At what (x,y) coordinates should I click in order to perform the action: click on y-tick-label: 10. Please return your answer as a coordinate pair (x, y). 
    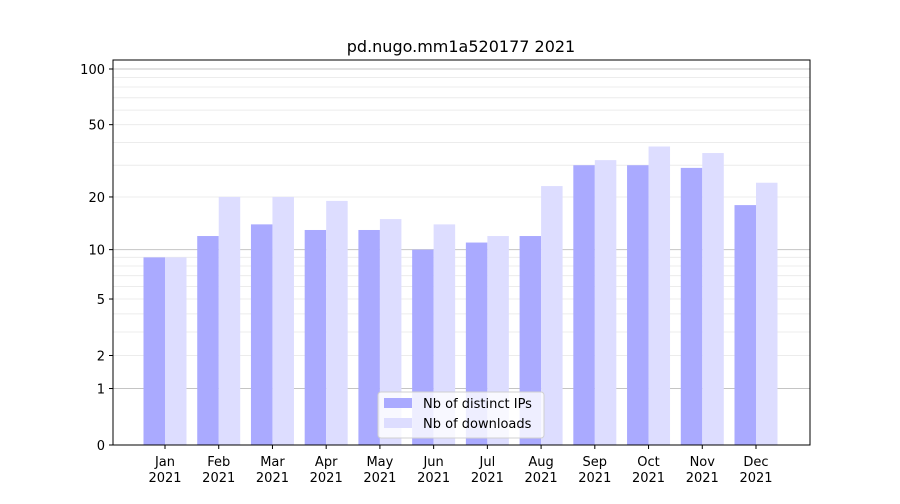
    Looking at the image, I should click on (96, 251).